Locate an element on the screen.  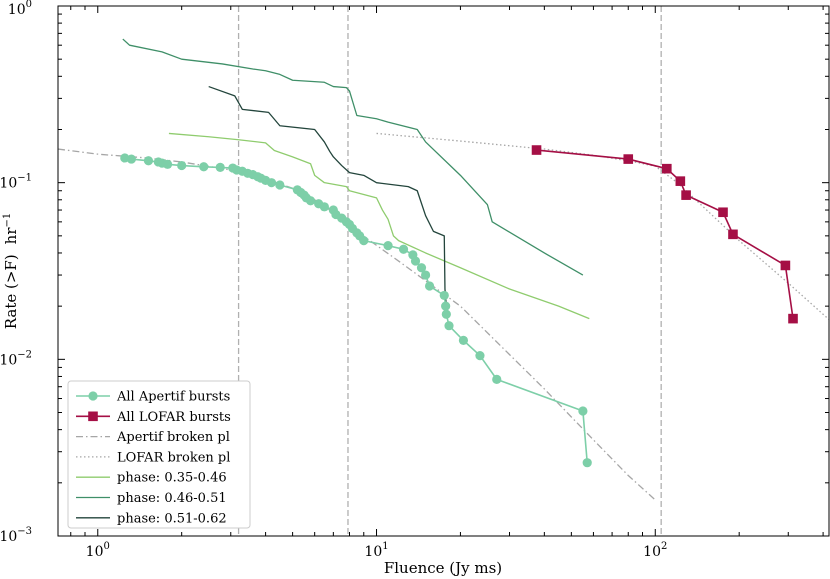
x-tick-label: 10¹ is located at coordinates (376, 550).